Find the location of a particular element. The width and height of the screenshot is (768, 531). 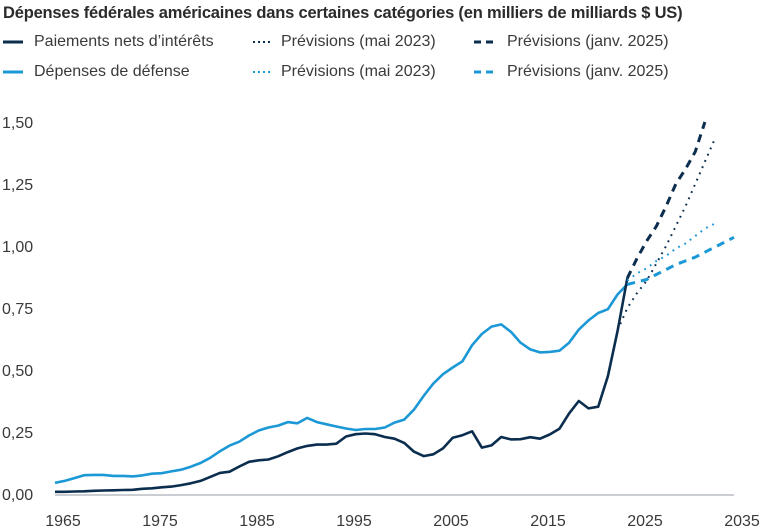

y-tick-label: 1,50 is located at coordinates (17, 123).